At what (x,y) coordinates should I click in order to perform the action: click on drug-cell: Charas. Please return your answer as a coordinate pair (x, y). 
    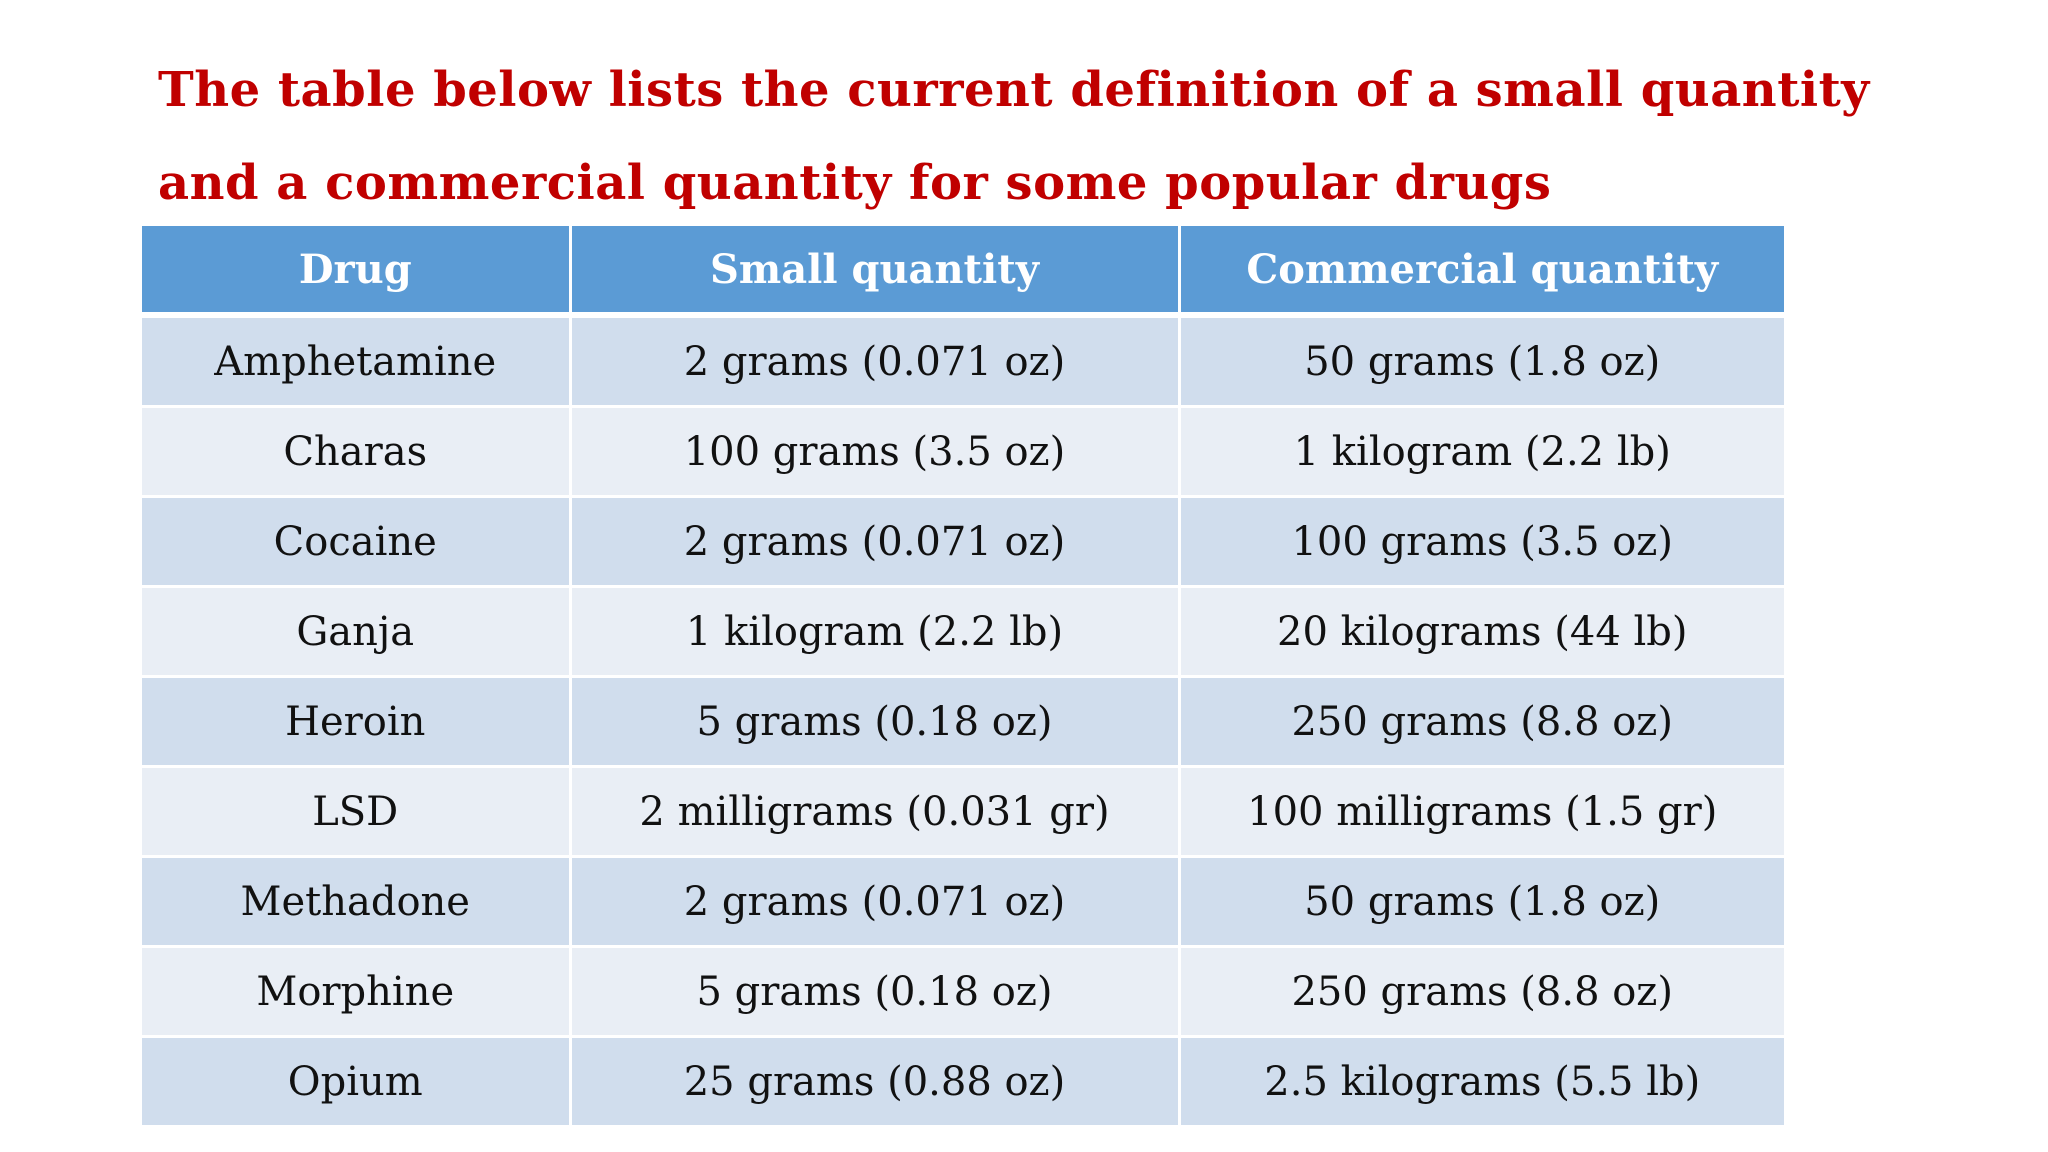
    Looking at the image, I should click on (357, 451).